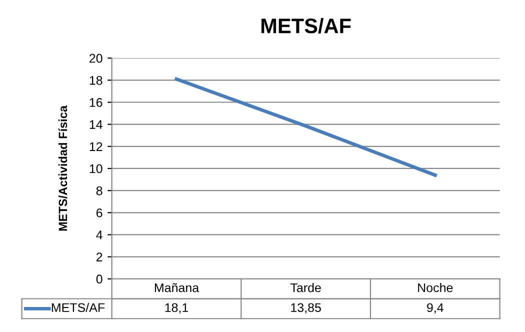 This screenshot has width=525, height=332. Describe the element at coordinates (96, 124) in the screenshot. I see `y-tick-label: 14` at that location.